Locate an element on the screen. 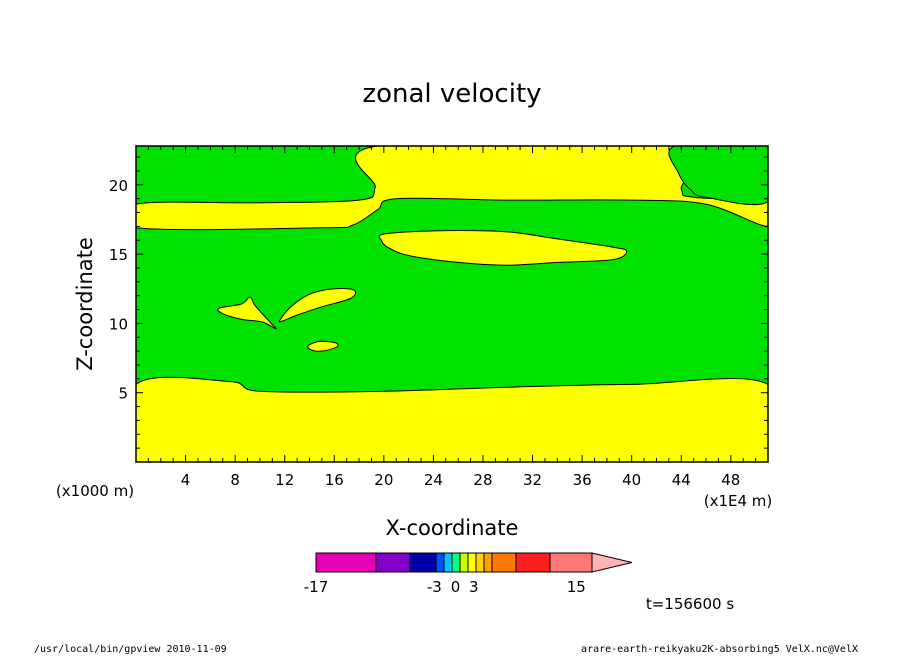  x-tick-label: 32 is located at coordinates (532, 480).